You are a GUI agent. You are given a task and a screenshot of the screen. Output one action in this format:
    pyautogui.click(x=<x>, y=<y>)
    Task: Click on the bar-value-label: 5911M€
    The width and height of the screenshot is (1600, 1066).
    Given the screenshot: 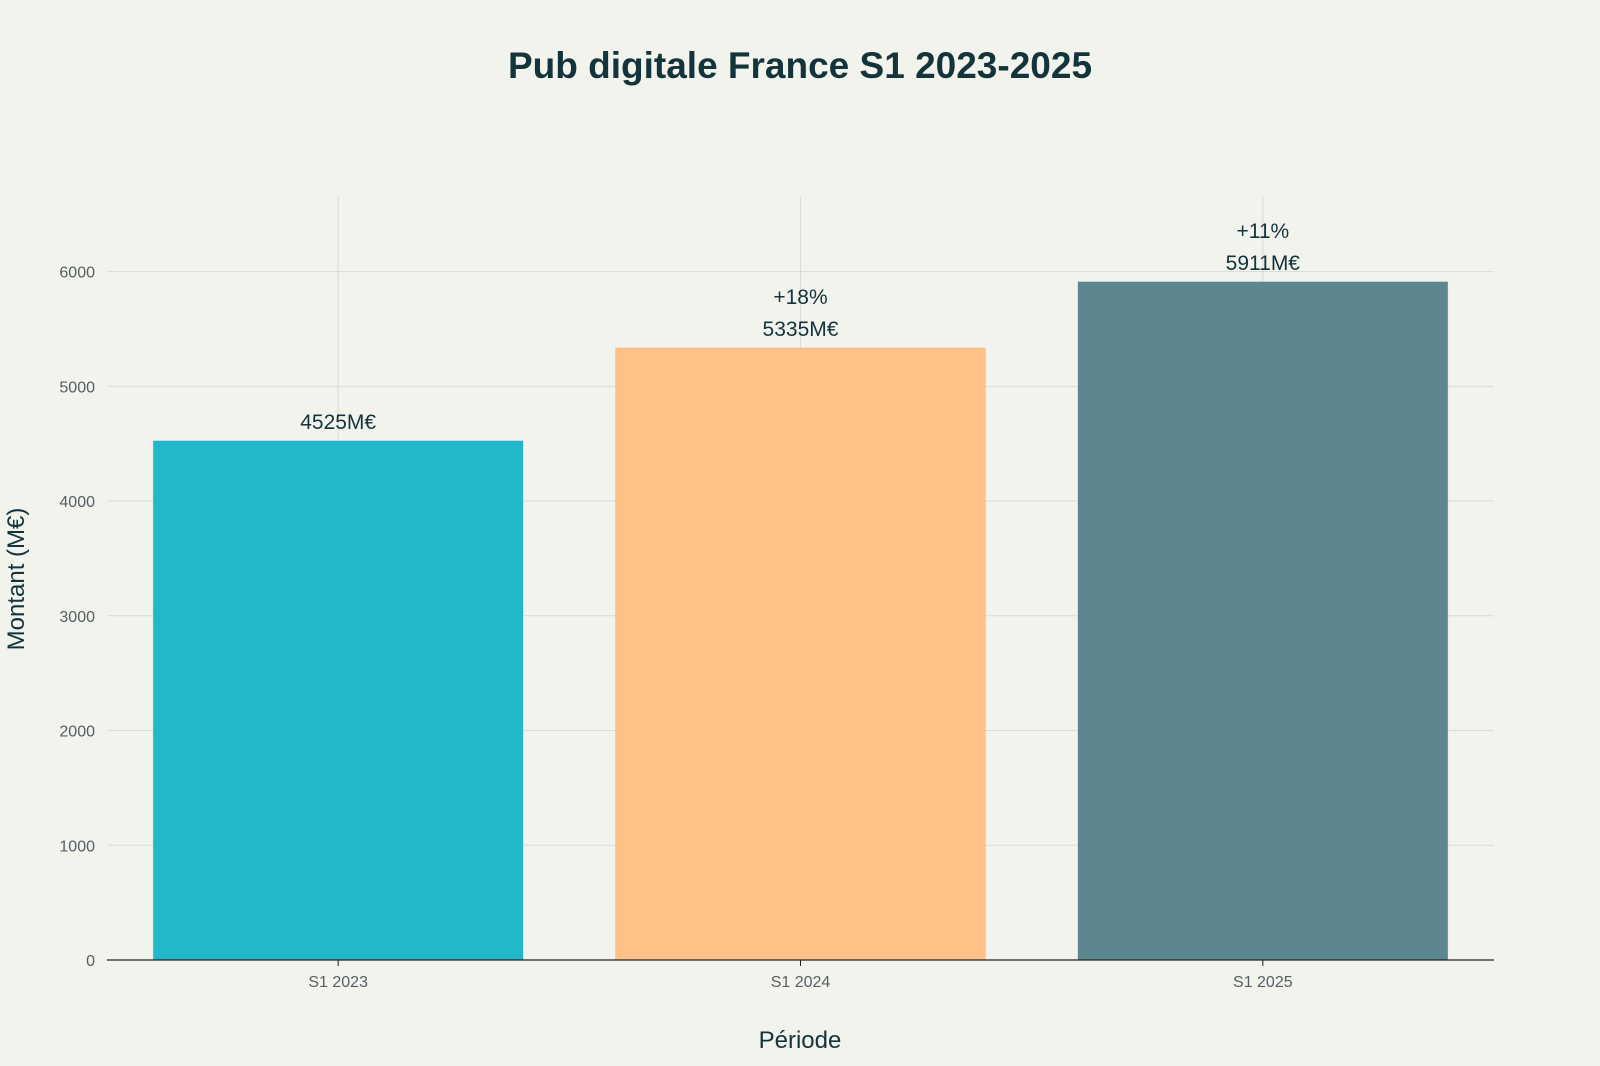 What is the action you would take?
    pyautogui.click(x=1263, y=263)
    